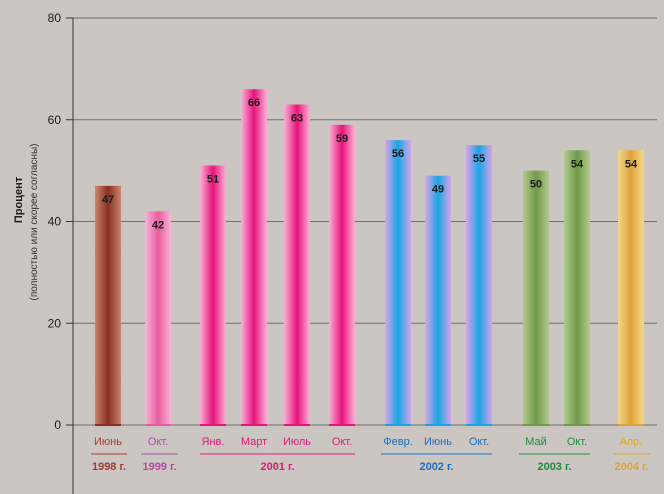 The image size is (664, 494). I want to click on data-label: 66, so click(254, 103).